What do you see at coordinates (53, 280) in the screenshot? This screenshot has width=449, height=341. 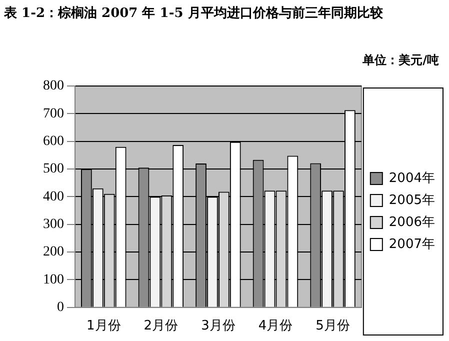 I see `y-tick-label: 100` at bounding box center [53, 280].